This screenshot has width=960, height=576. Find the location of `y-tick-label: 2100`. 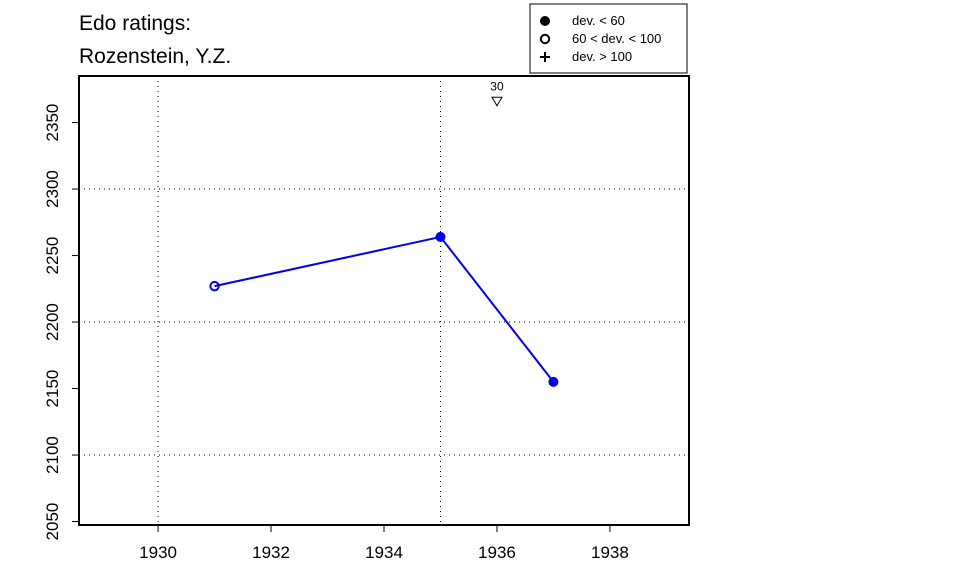

y-tick-label: 2100 is located at coordinates (52, 455).